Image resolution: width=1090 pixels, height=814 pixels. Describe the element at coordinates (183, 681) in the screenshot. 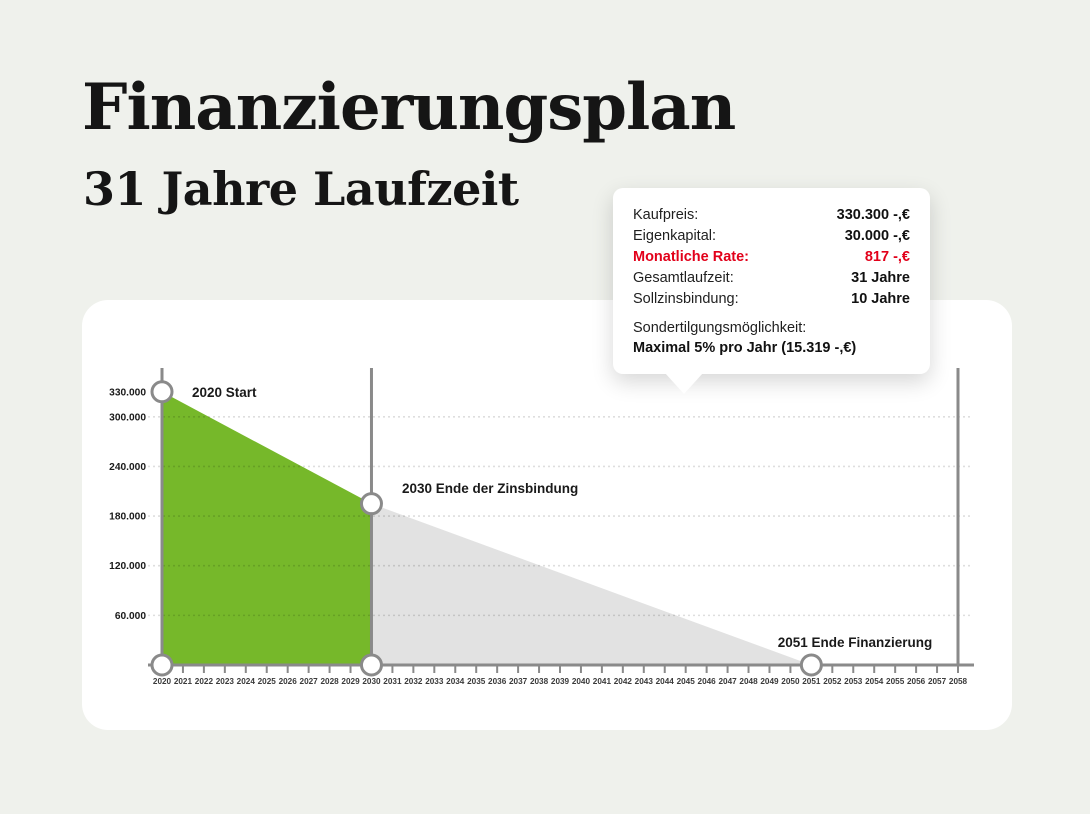

I see `x-tick-label: 2021` at that location.